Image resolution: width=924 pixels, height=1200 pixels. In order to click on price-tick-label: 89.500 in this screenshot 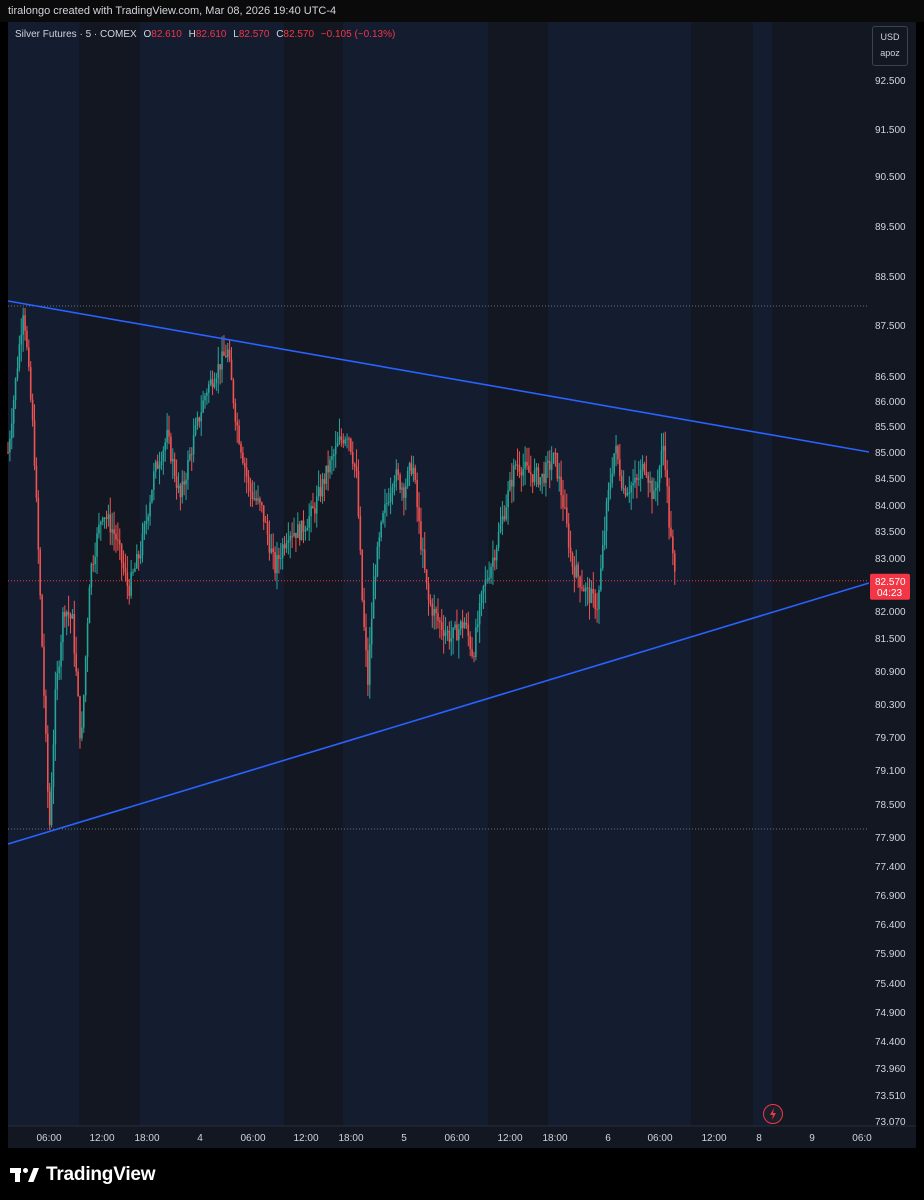, I will do `click(890, 227)`.